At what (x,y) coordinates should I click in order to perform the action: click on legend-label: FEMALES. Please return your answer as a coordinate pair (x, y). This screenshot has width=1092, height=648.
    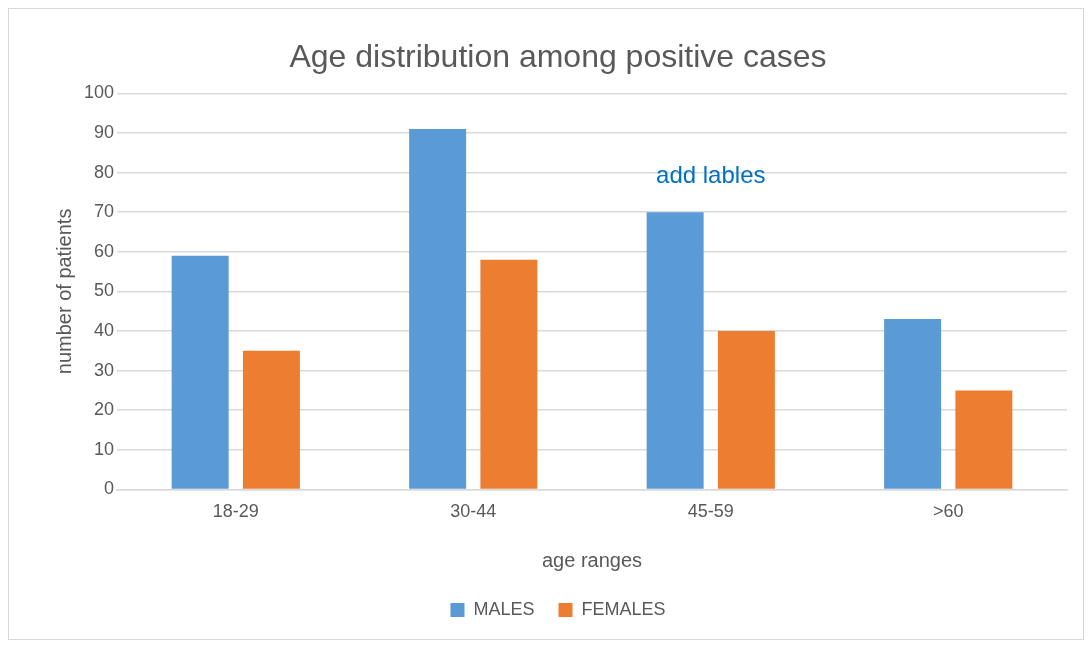
    Looking at the image, I should click on (623, 608).